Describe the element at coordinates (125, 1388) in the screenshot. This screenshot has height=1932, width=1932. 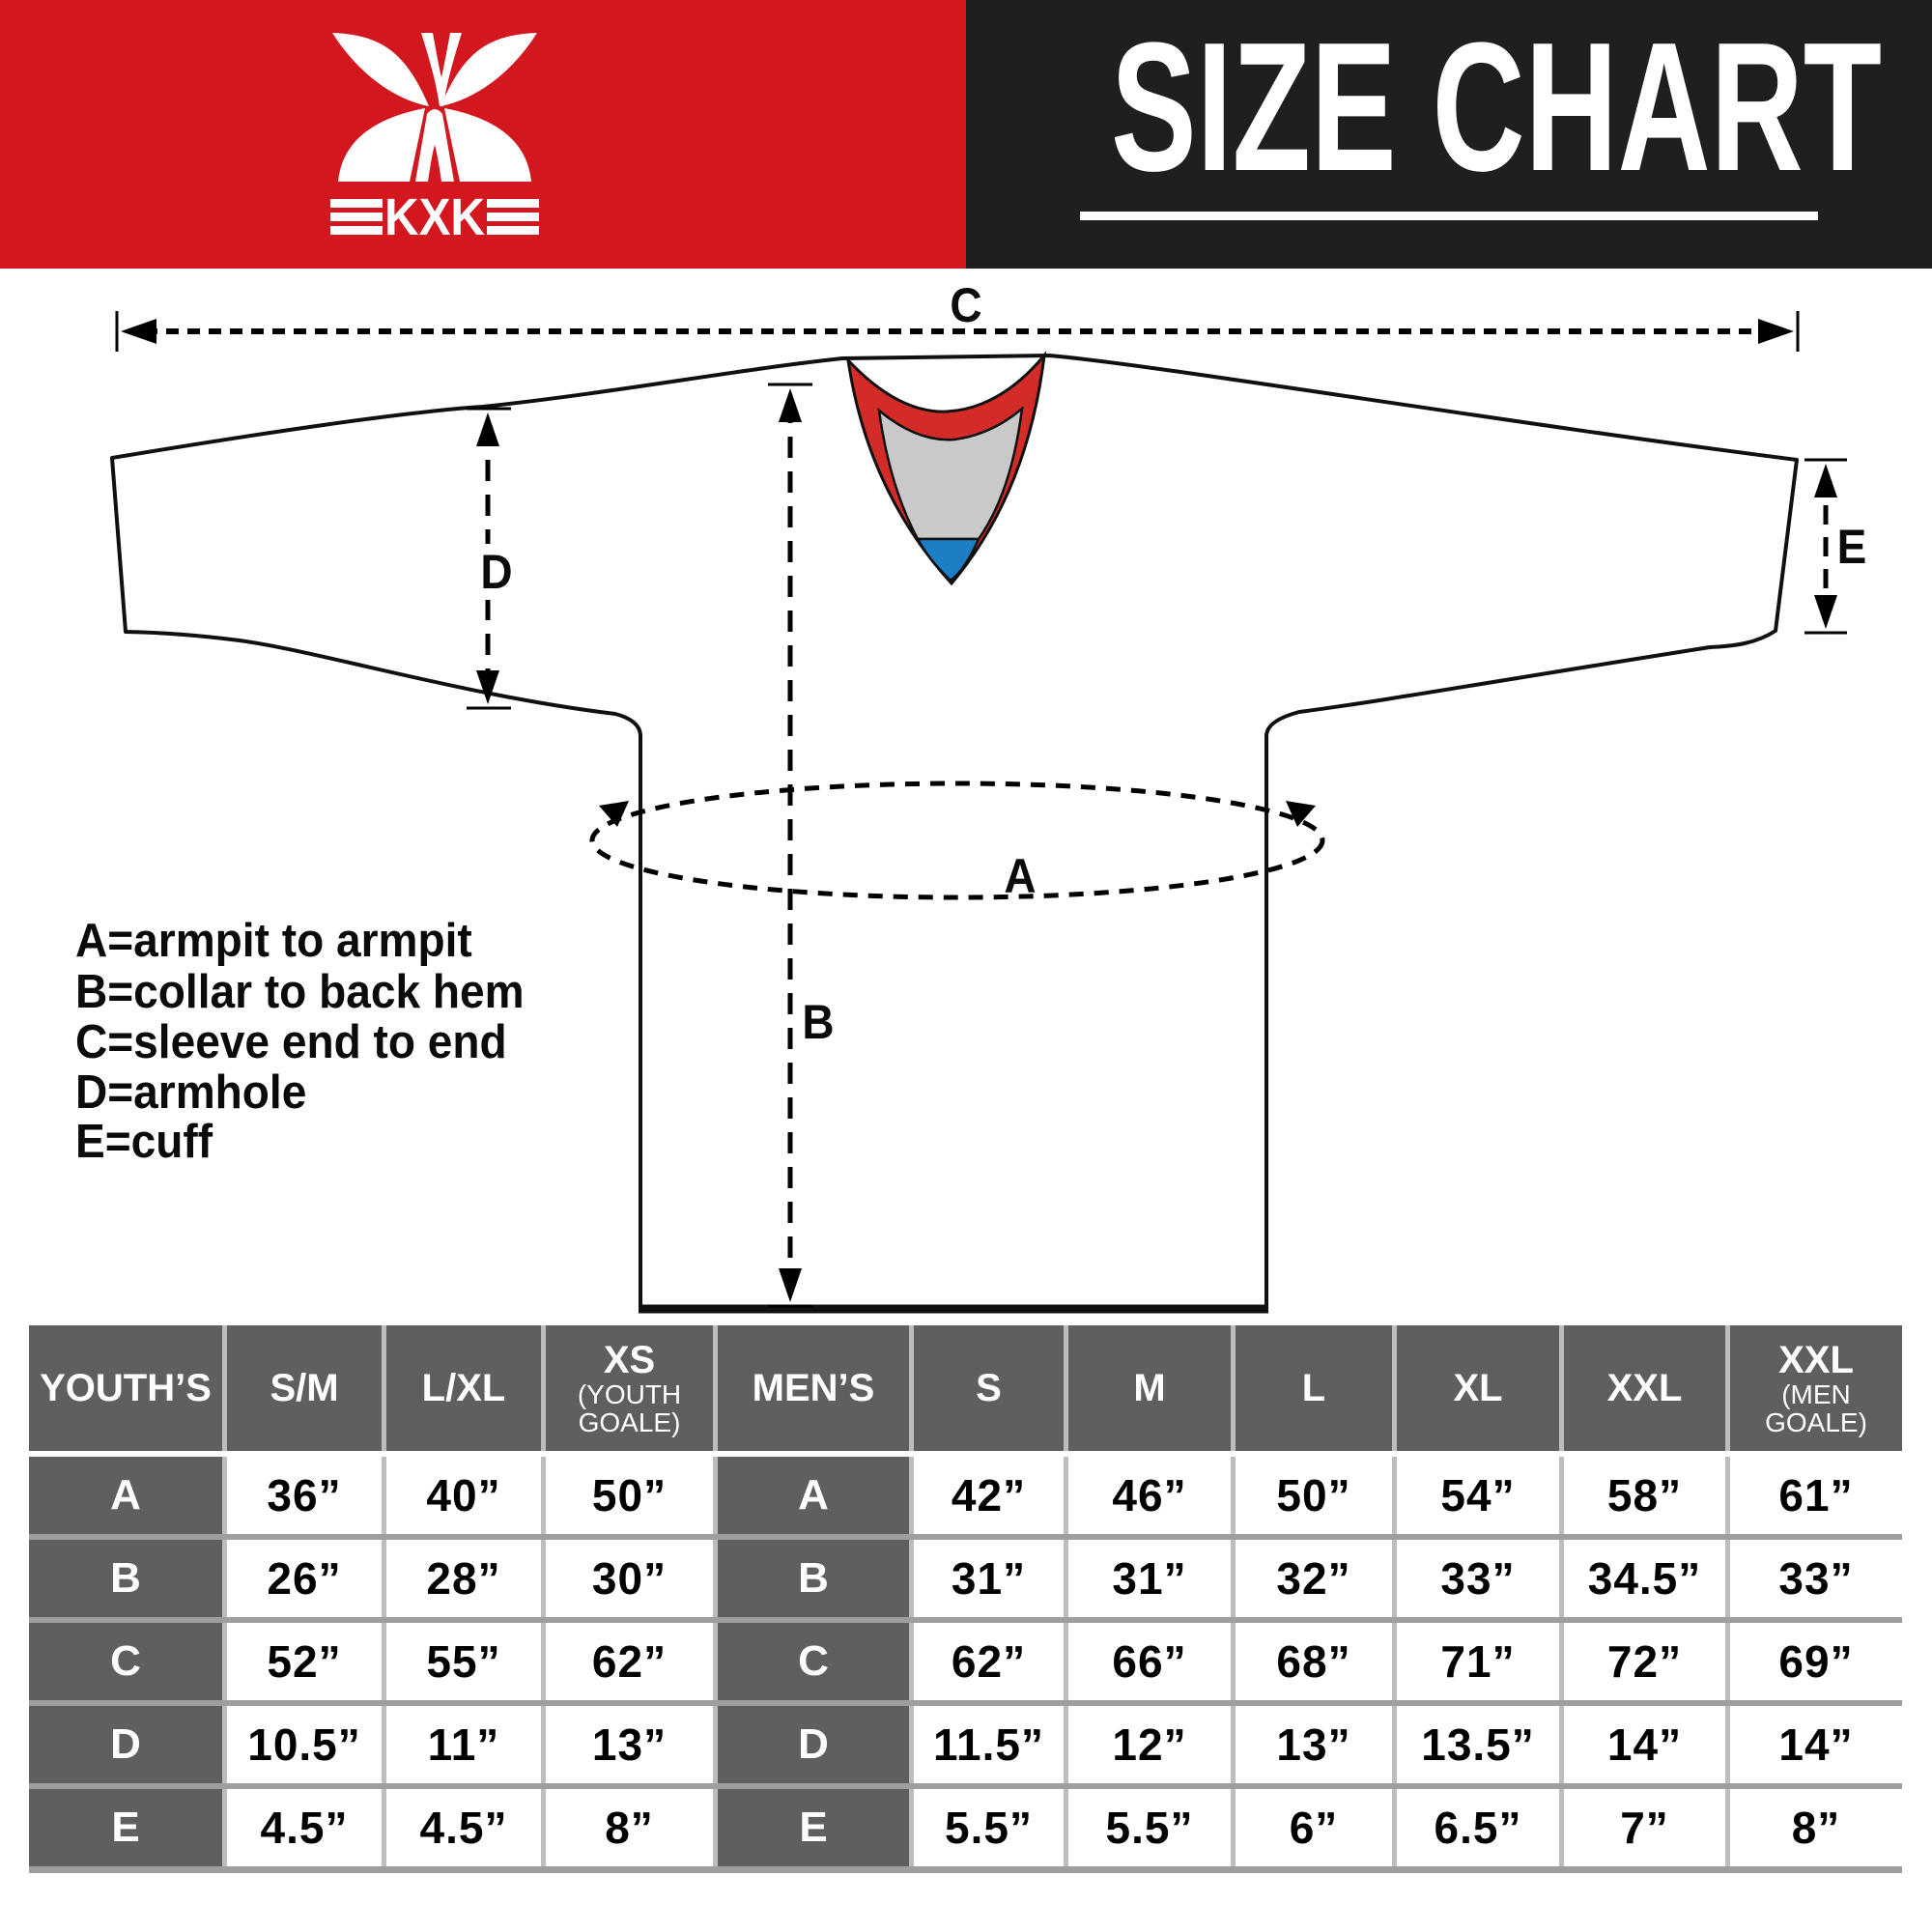
I see `header-cell-youths: YOUTH’S` at that location.